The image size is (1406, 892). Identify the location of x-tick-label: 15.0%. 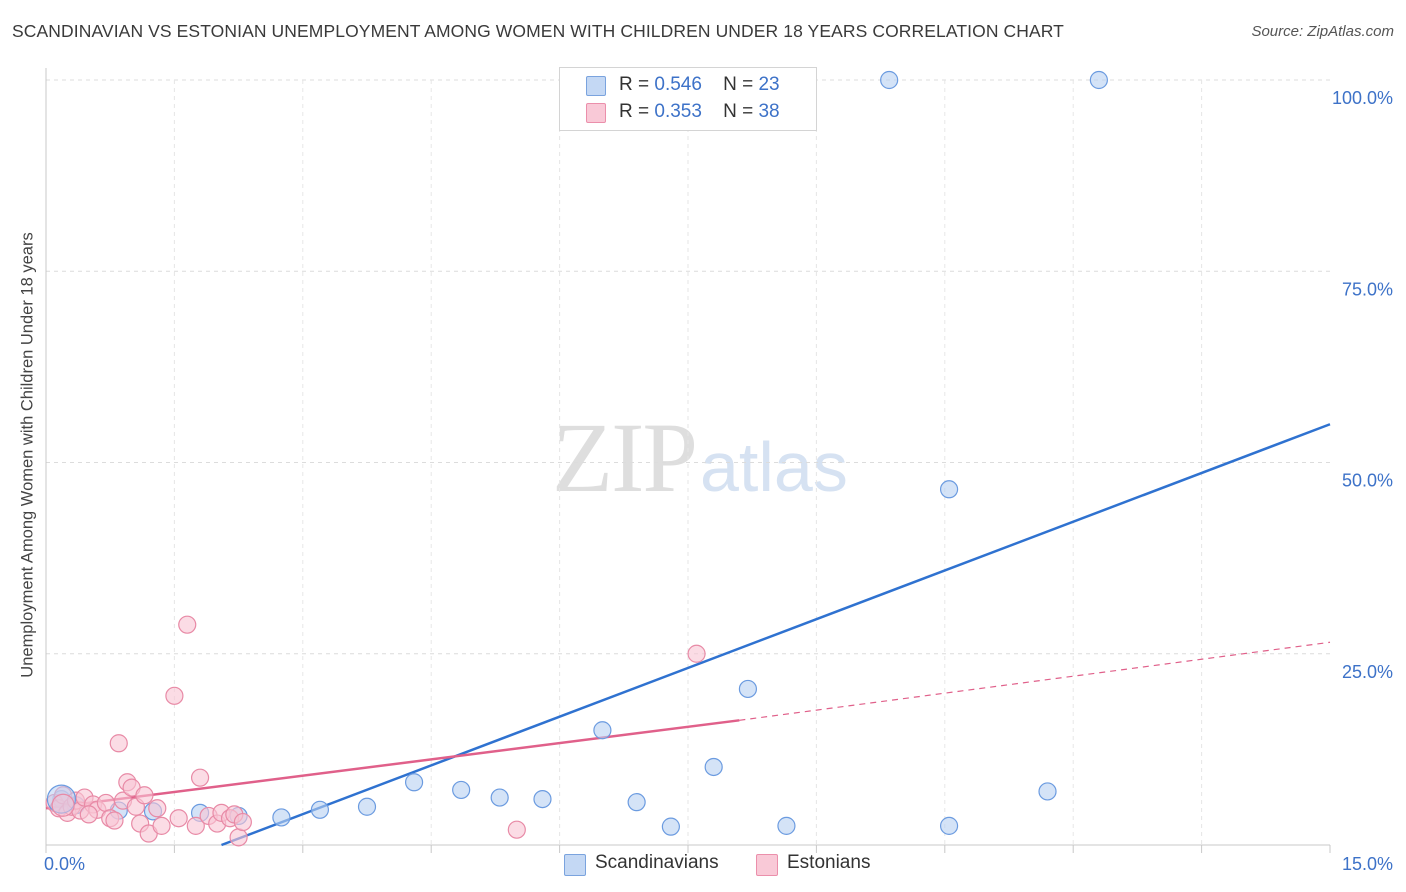
(1367, 864).